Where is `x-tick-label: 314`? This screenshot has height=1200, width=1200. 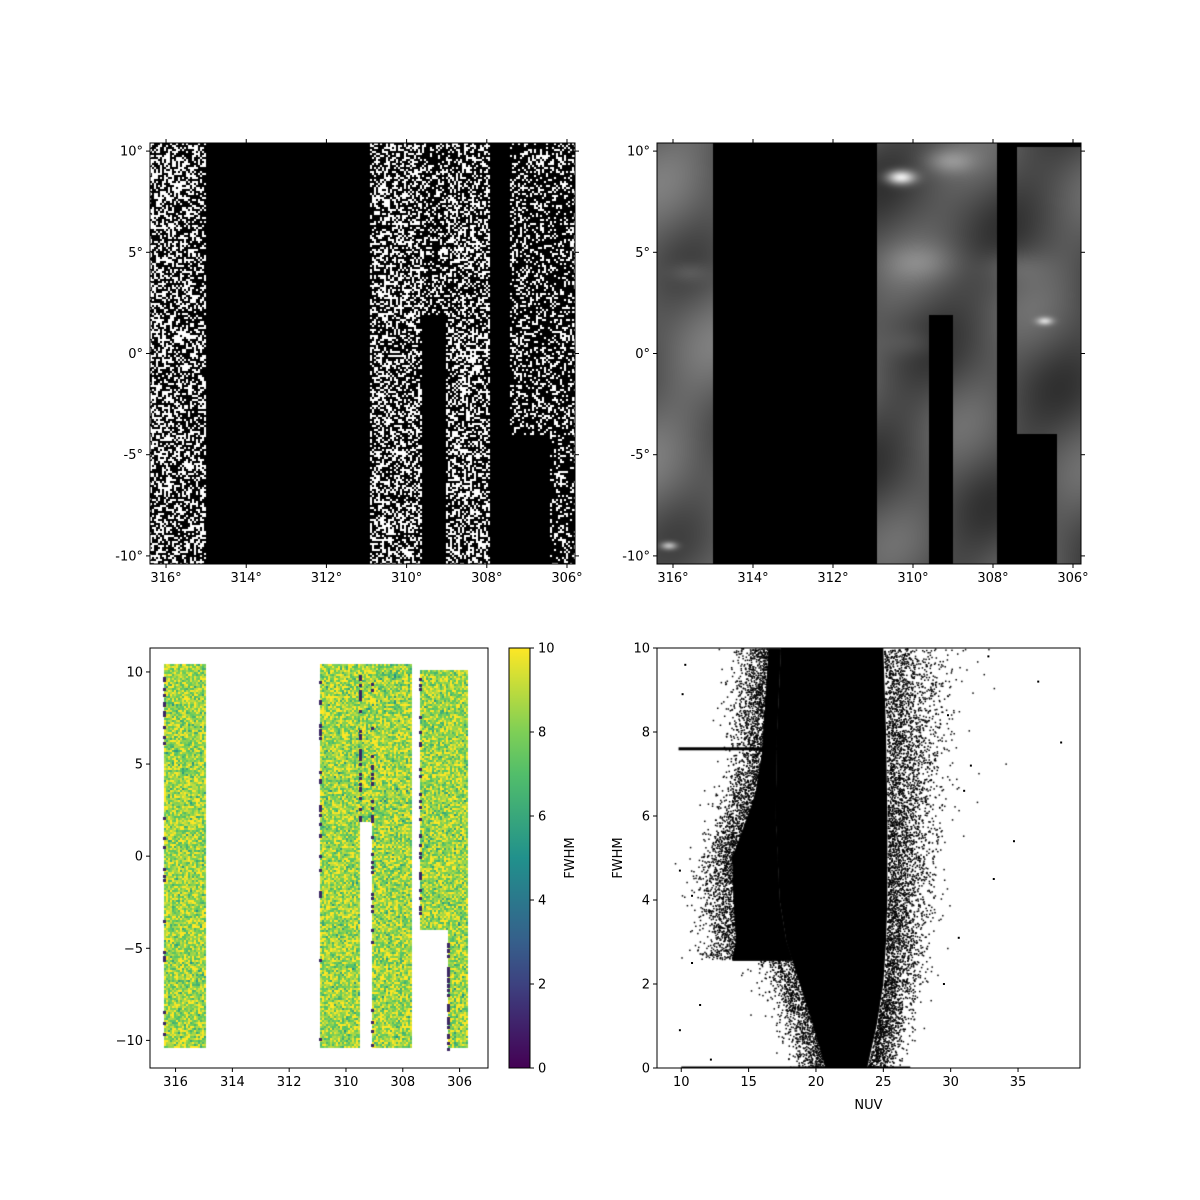 x-tick-label: 314 is located at coordinates (232, 1082).